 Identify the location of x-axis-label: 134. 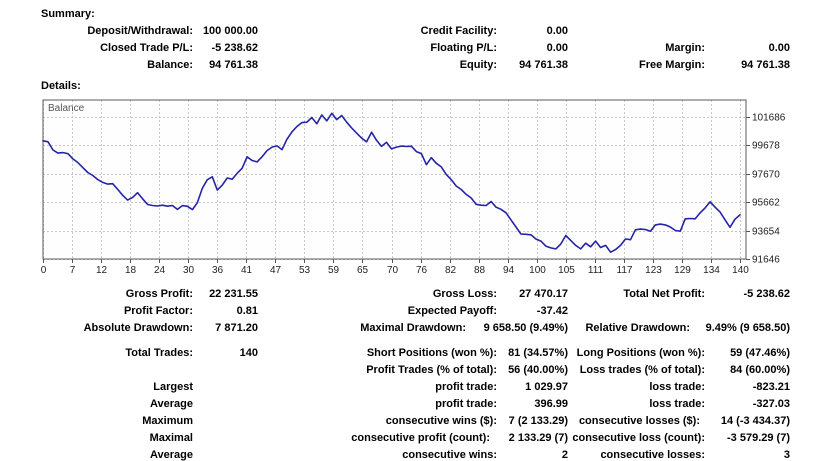
(711, 270).